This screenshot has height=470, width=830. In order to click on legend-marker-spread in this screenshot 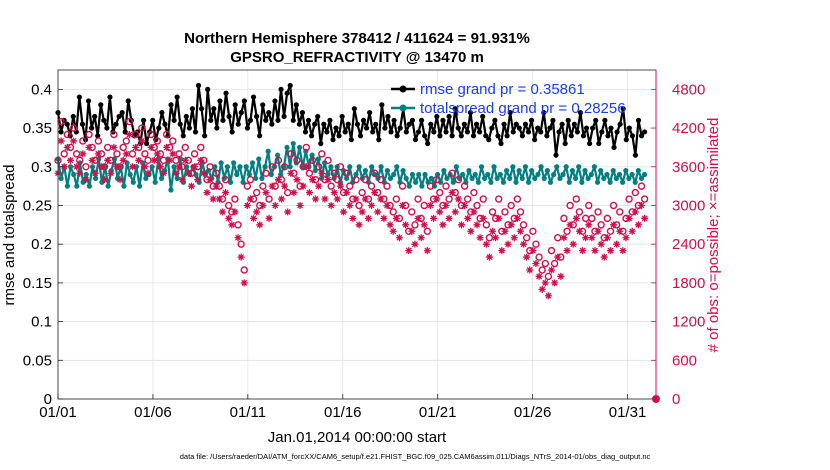, I will do `click(403, 108)`.